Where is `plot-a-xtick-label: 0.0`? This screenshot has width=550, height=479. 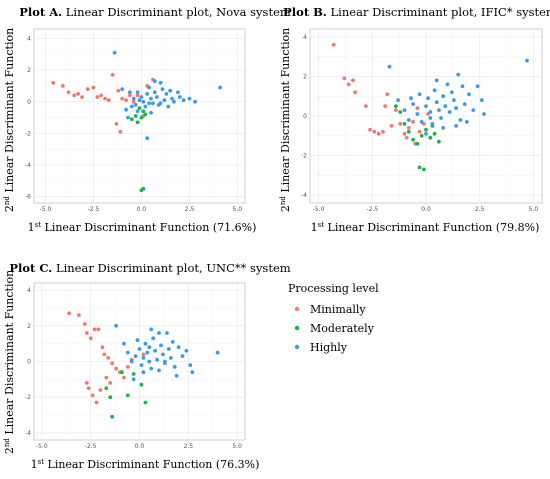 plot-a-xtick-label: 0.0 is located at coordinates (142, 209).